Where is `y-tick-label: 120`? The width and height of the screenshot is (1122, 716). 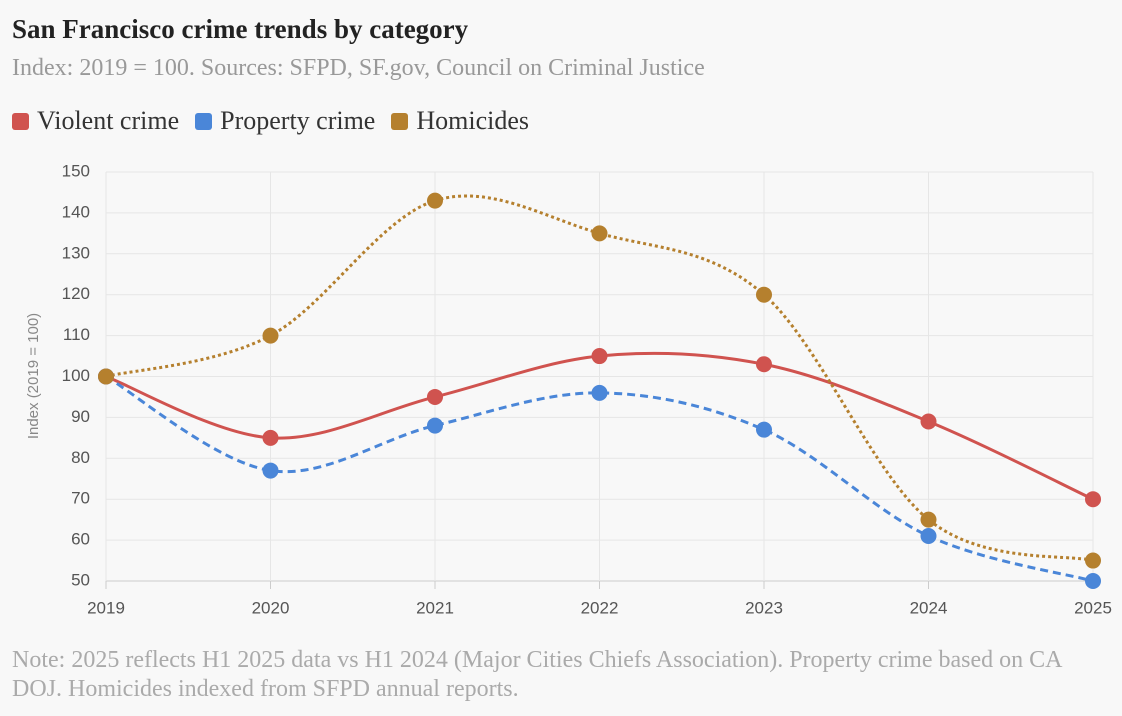 y-tick-label: 120 is located at coordinates (76, 293).